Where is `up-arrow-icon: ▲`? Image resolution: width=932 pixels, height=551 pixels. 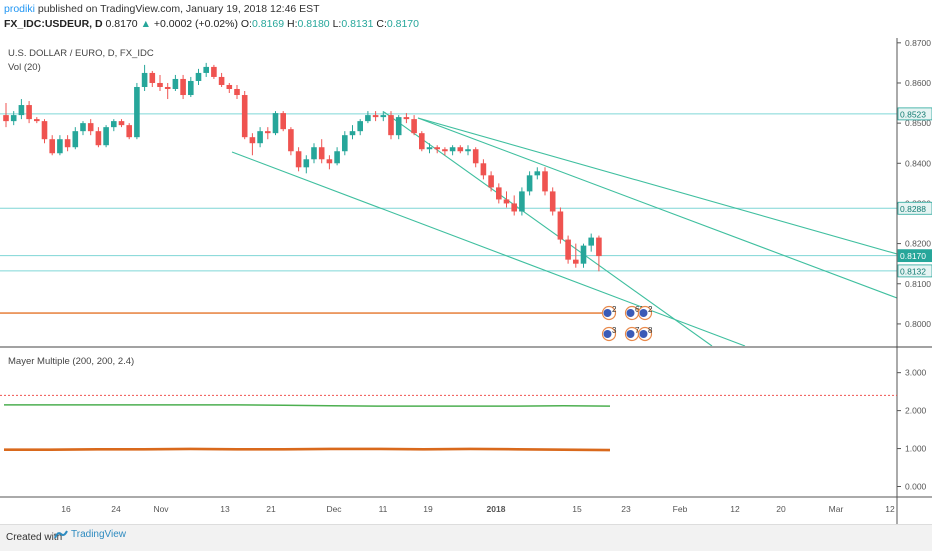 up-arrow-icon: ▲ is located at coordinates (145, 24).